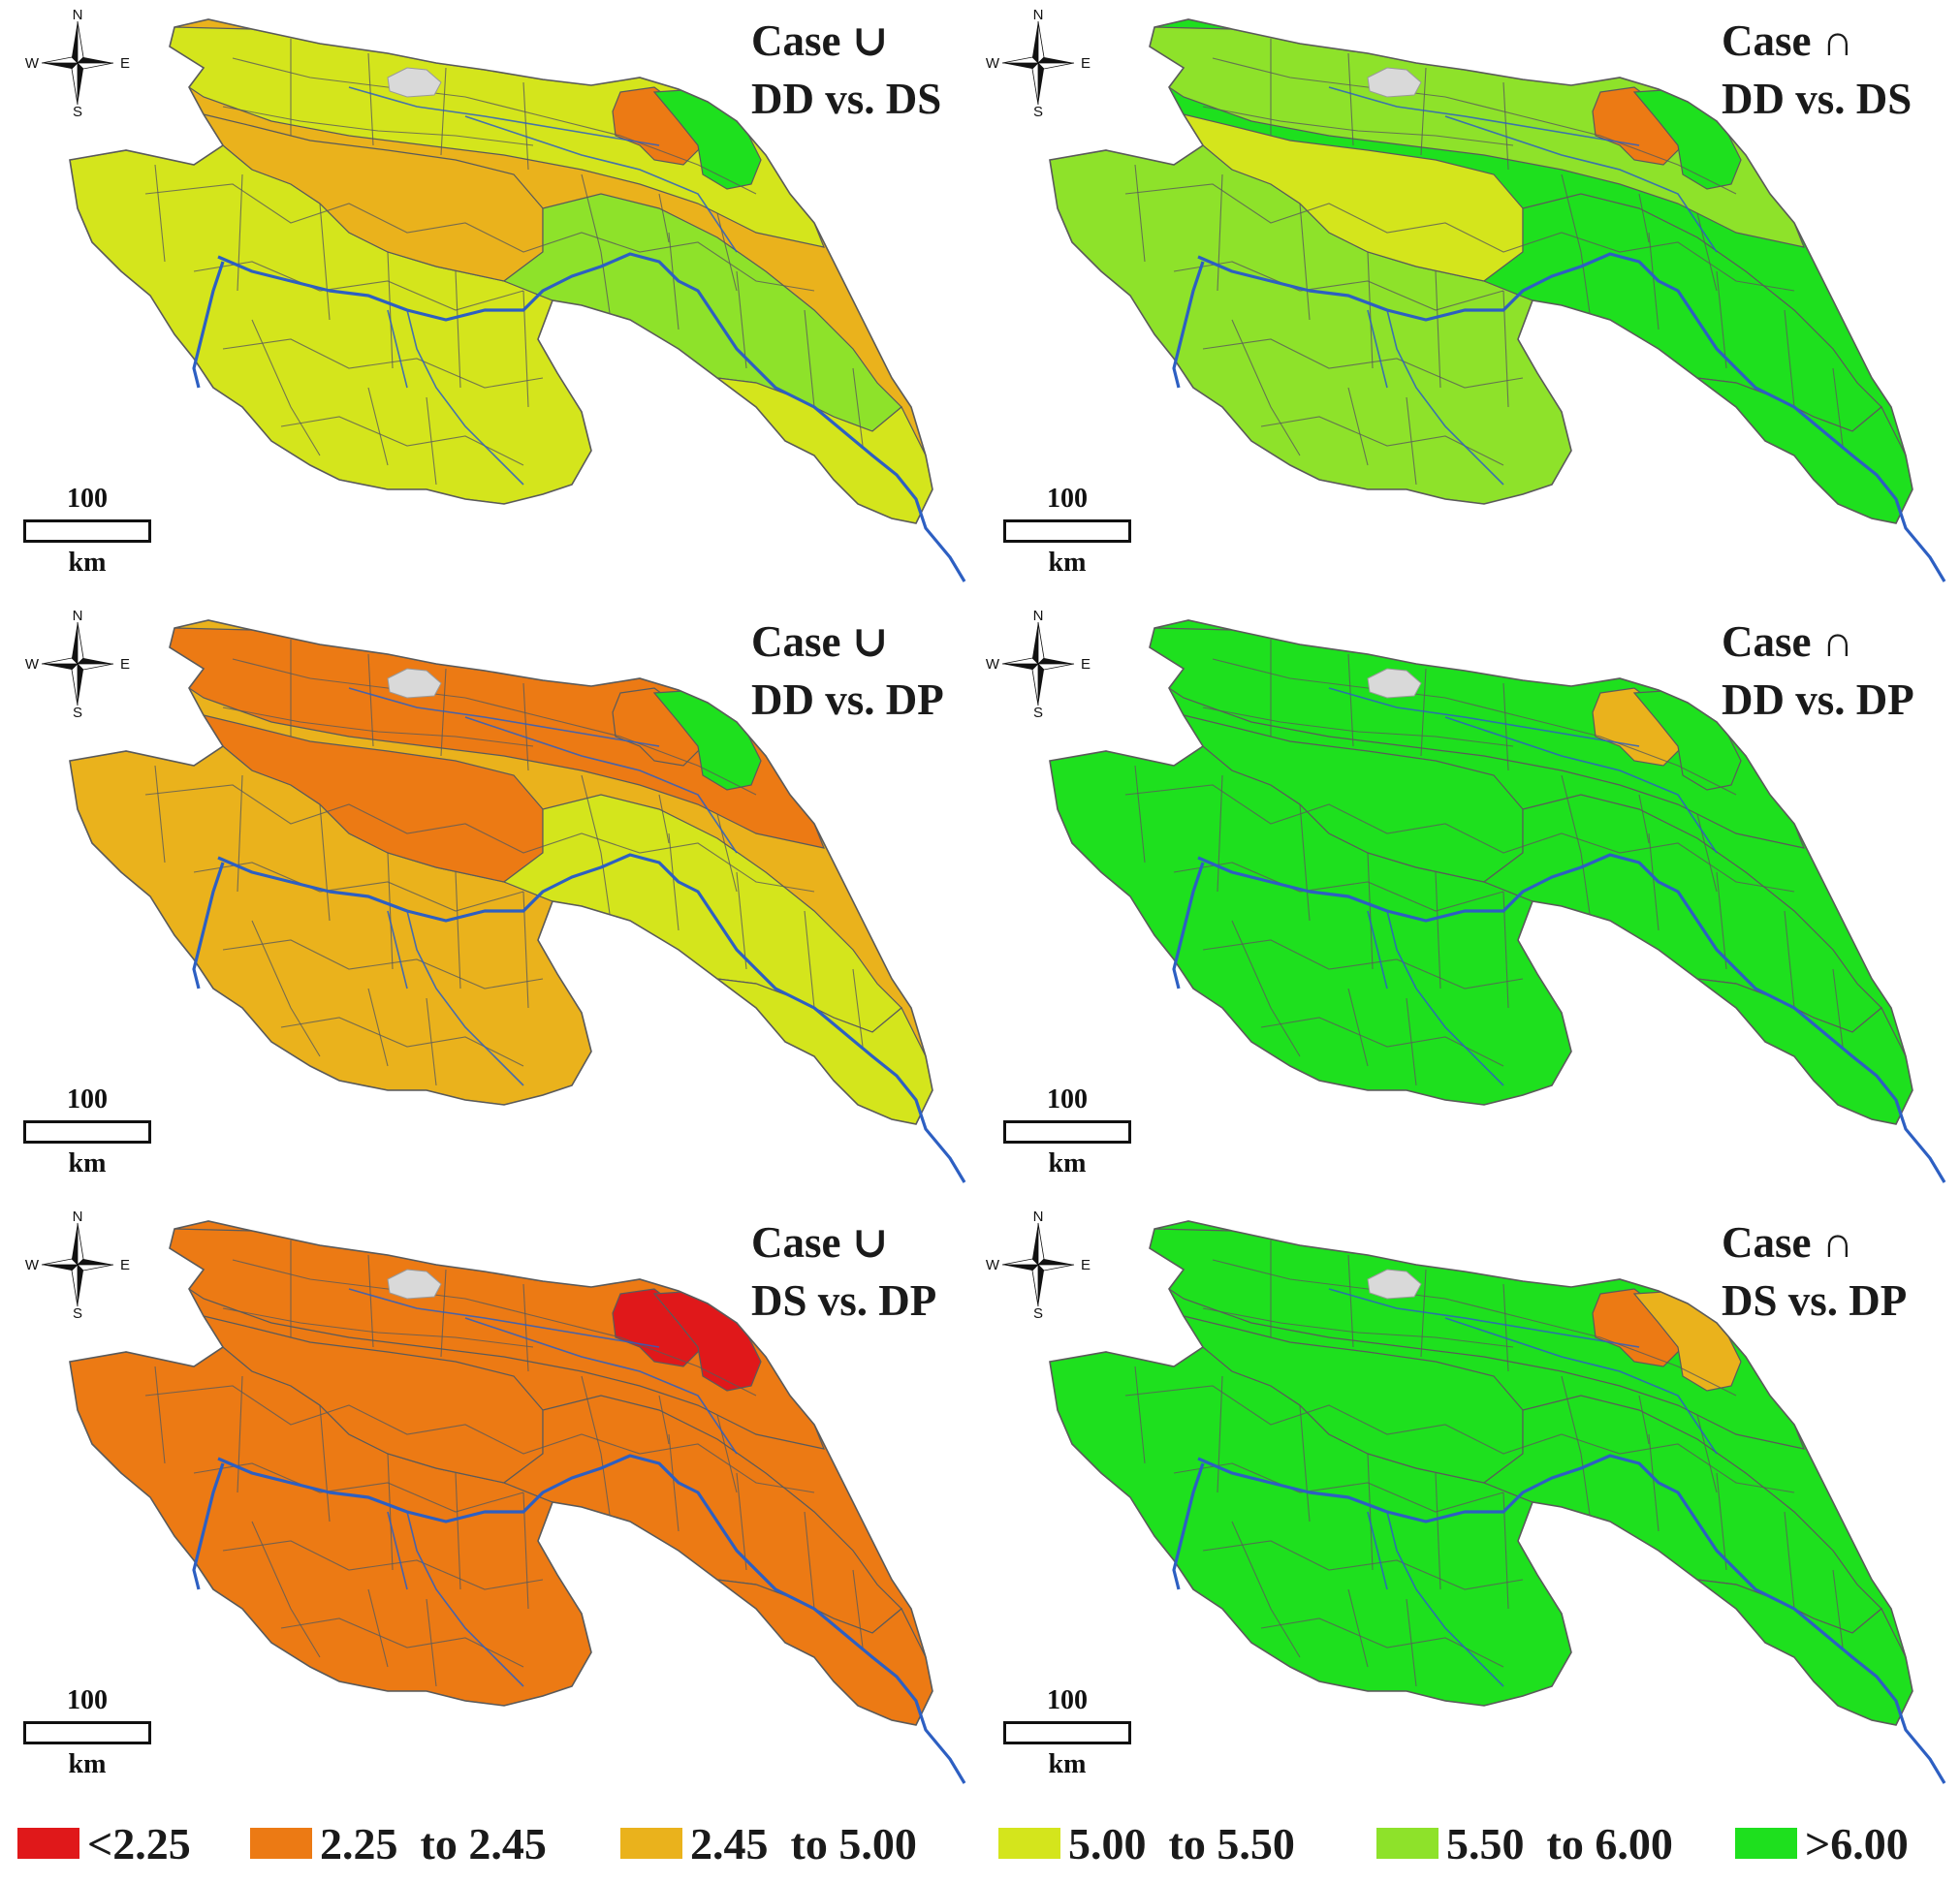  I want to click on legend-label: <2.25, so click(139, 1843).